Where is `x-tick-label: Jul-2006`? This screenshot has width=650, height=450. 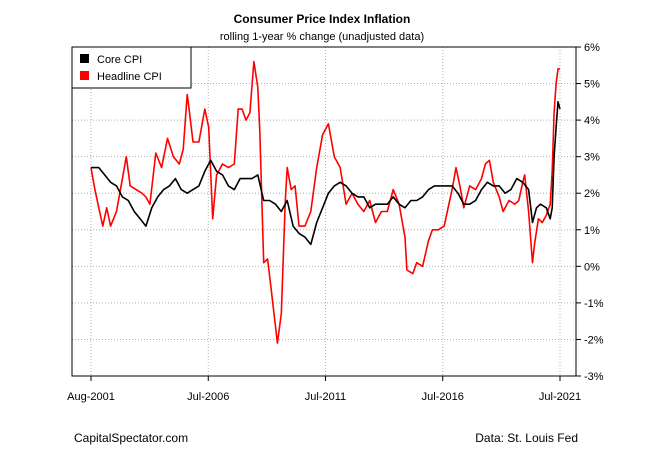
x-tick-label: Jul-2006 is located at coordinates (208, 397).